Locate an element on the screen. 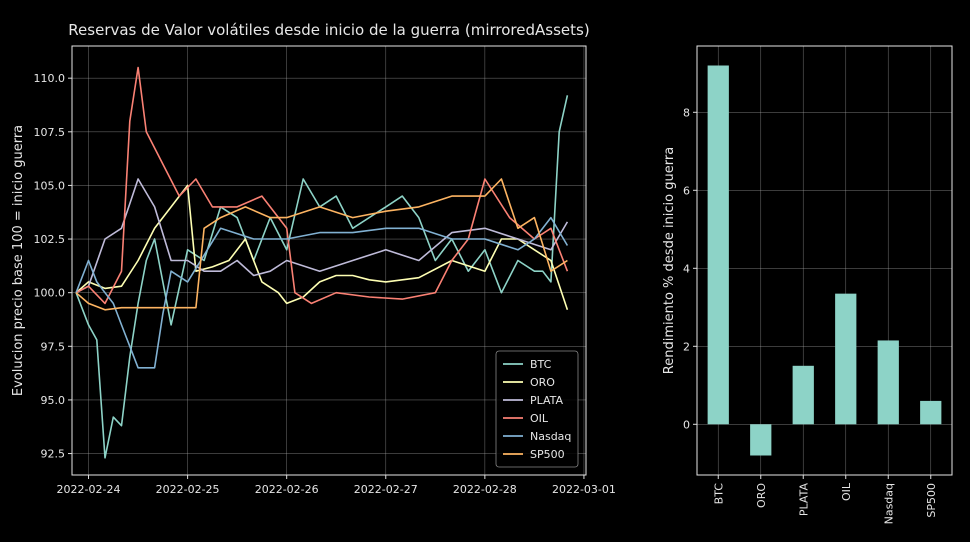  y-tick-label: 110.0 is located at coordinates (50, 78).